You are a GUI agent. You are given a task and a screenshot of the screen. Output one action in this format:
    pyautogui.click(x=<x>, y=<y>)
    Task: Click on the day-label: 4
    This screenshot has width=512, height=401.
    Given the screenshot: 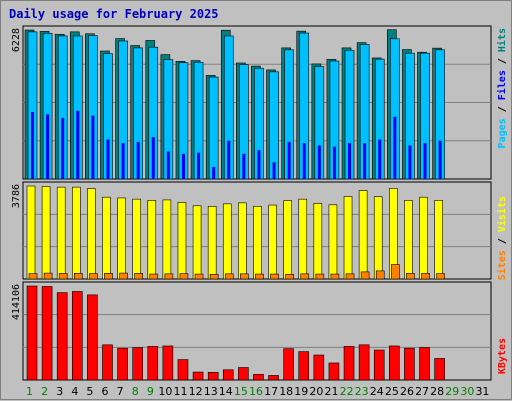 What is the action you would take?
    pyautogui.click(x=74, y=391)
    